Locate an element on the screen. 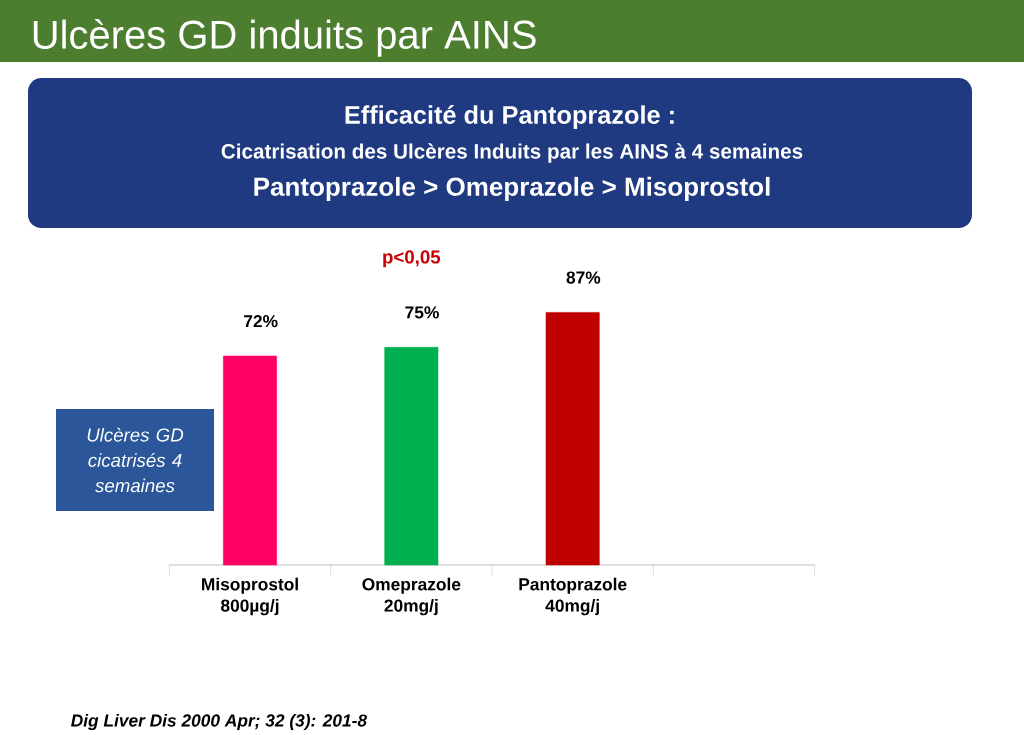  text: Pantoprazole > Omeprazole > Misoprostol is located at coordinates (512, 189).